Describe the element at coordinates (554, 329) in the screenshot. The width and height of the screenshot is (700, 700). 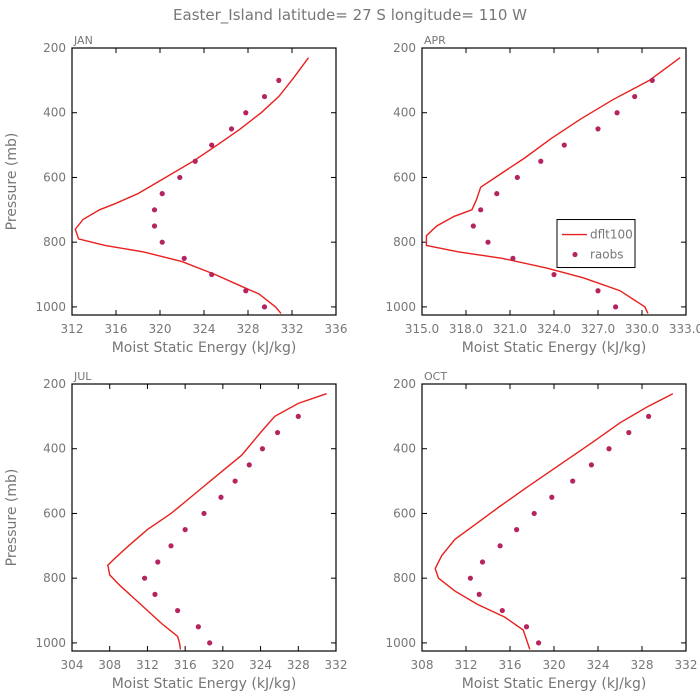
I see `x-tick-label: 324.0` at that location.